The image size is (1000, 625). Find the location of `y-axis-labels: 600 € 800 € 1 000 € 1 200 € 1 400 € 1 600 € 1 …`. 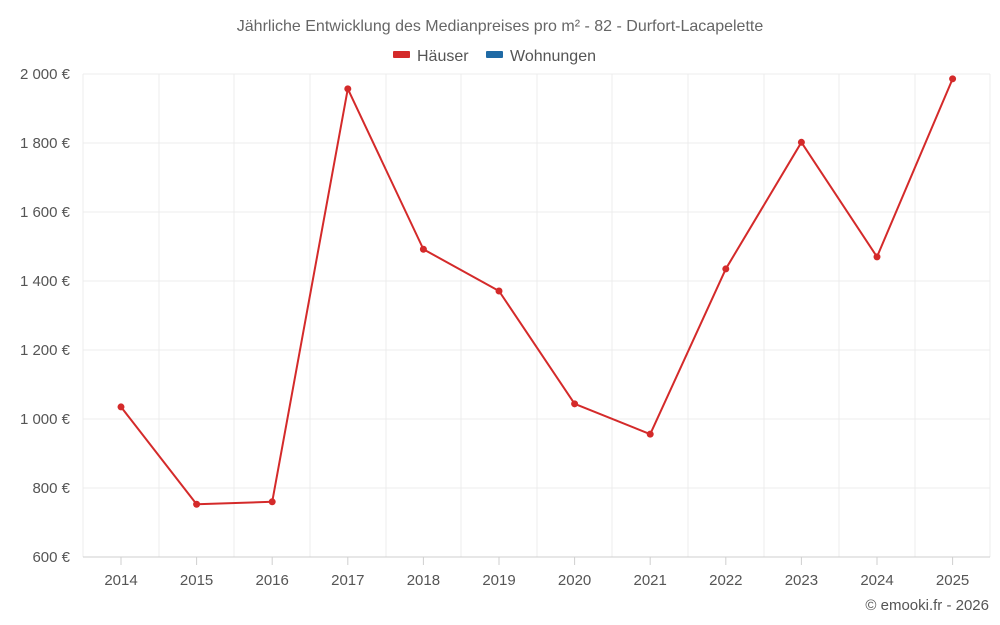

y-axis-labels: 600 € 800 € 1 000 € 1 200 € 1 400 € 1 600 € 1 … is located at coordinates (45, 316).